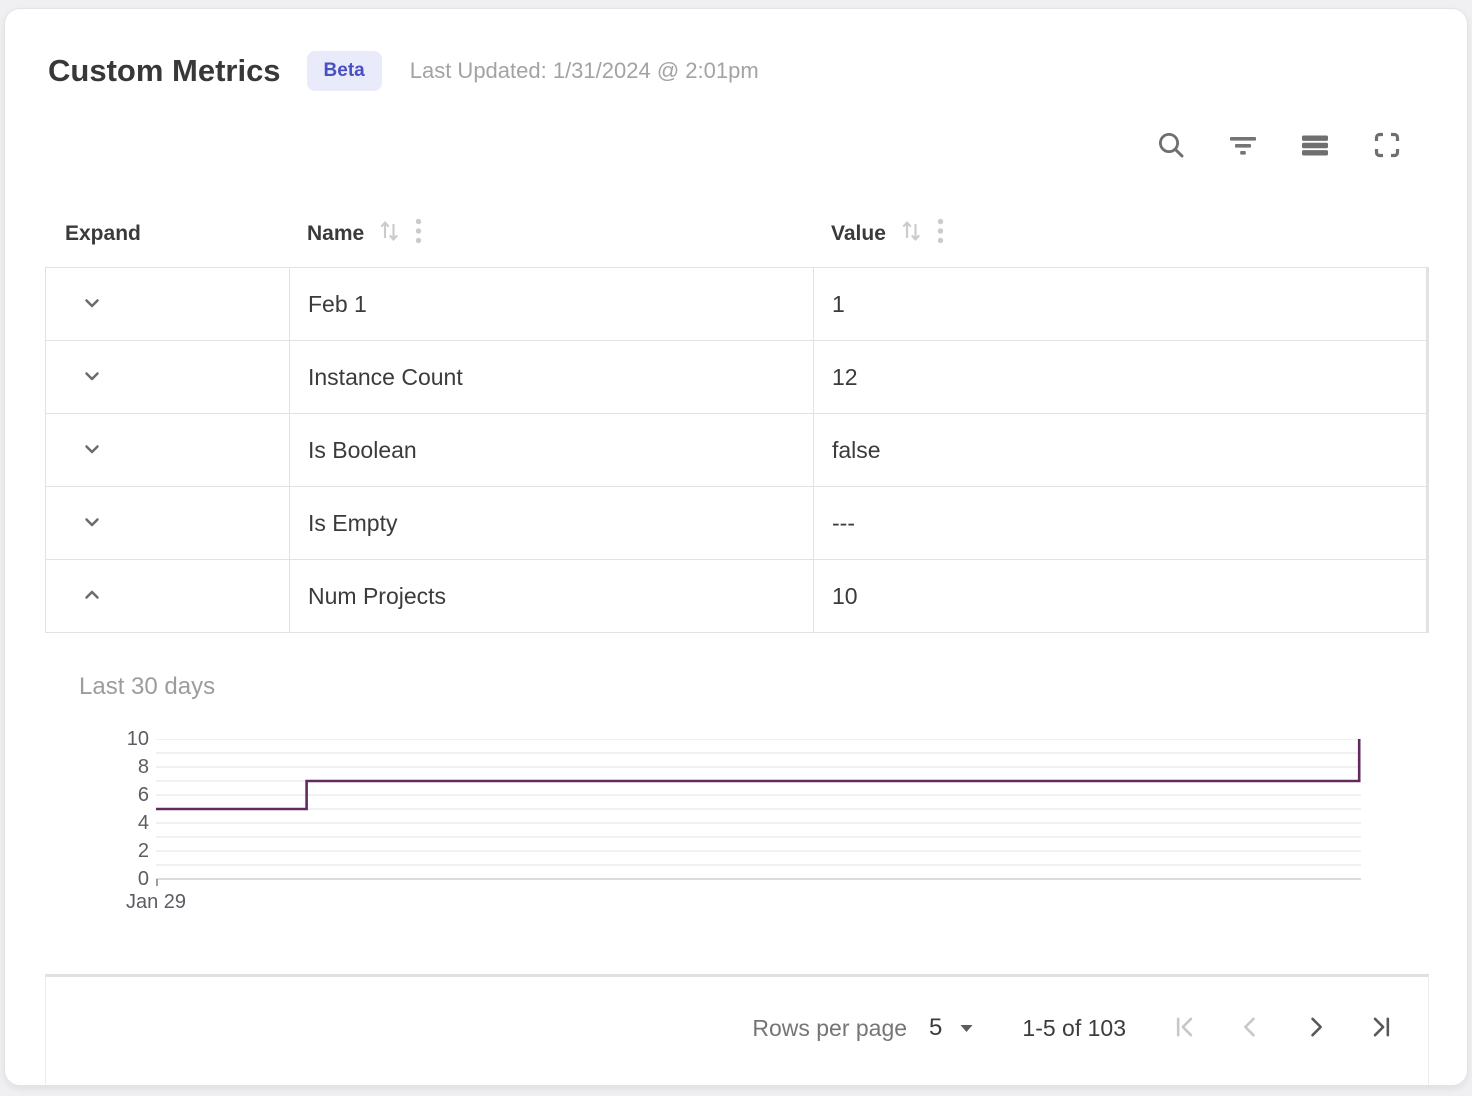 The width and height of the screenshot is (1472, 1096). What do you see at coordinates (143, 767) in the screenshot?
I see `y-axis-tick-label: 8` at bounding box center [143, 767].